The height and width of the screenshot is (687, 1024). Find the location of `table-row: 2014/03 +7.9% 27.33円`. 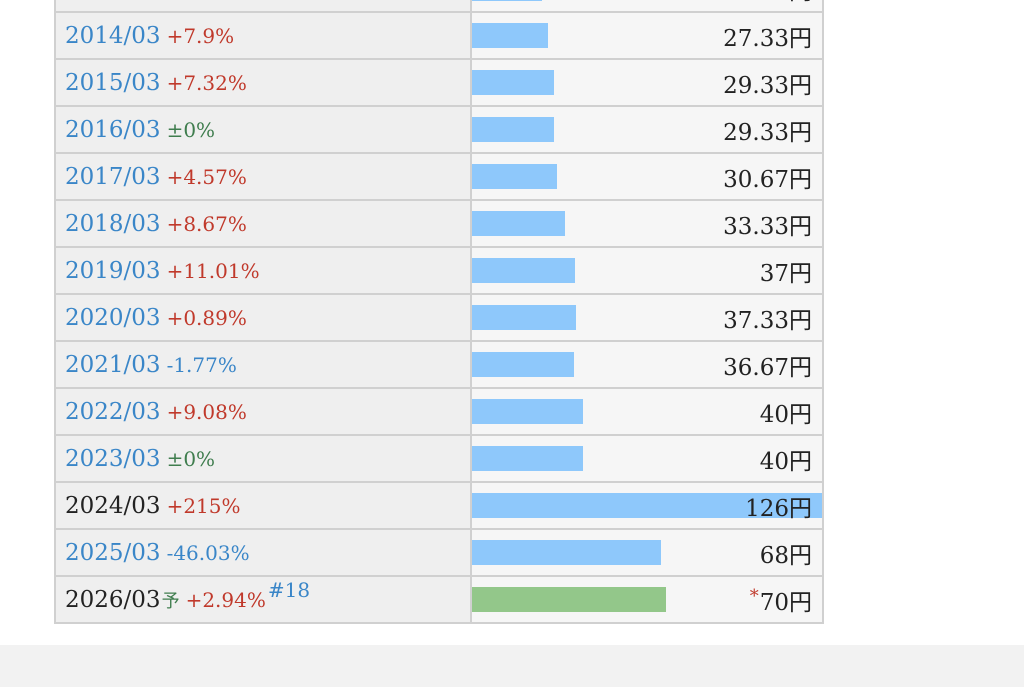

table-row: 2014/03 +7.9% 27.33円 is located at coordinates (439, 35).